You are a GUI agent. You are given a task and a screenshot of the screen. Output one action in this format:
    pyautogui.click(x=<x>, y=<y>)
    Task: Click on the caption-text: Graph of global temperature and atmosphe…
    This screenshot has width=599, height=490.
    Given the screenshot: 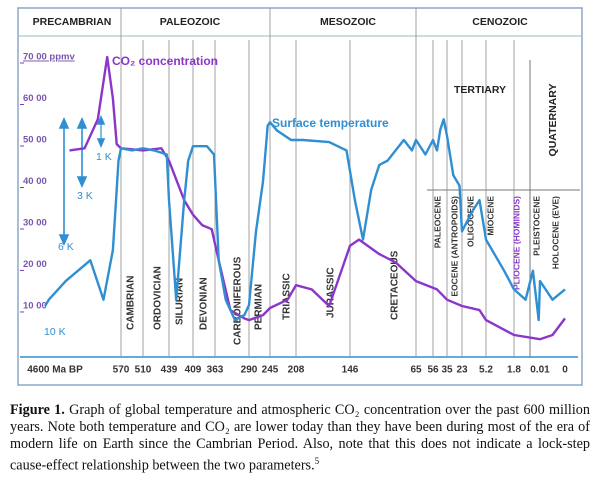 What is the action you would take?
    pyautogui.click(x=300, y=438)
    